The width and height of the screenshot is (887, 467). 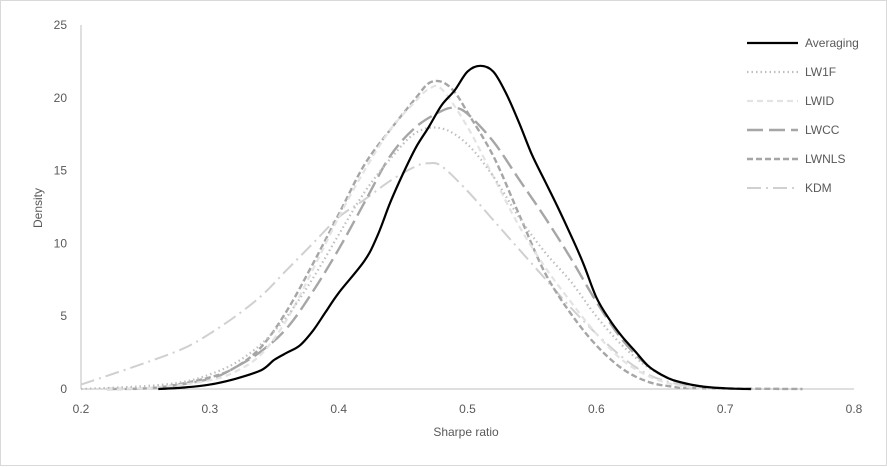 What do you see at coordinates (38, 208) in the screenshot?
I see `y-axis-title: Density` at bounding box center [38, 208].